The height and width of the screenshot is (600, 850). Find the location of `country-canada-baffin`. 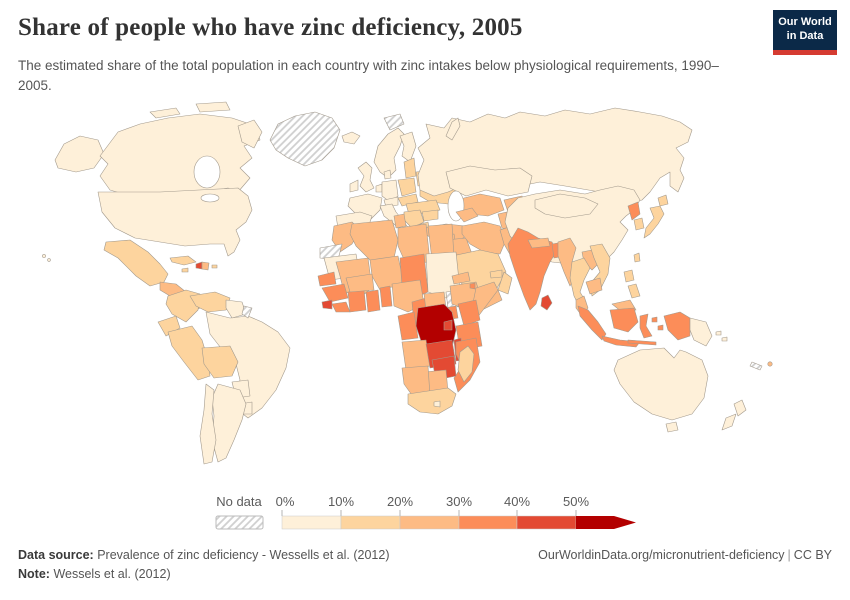

country-canada-baffin is located at coordinates (250, 134).